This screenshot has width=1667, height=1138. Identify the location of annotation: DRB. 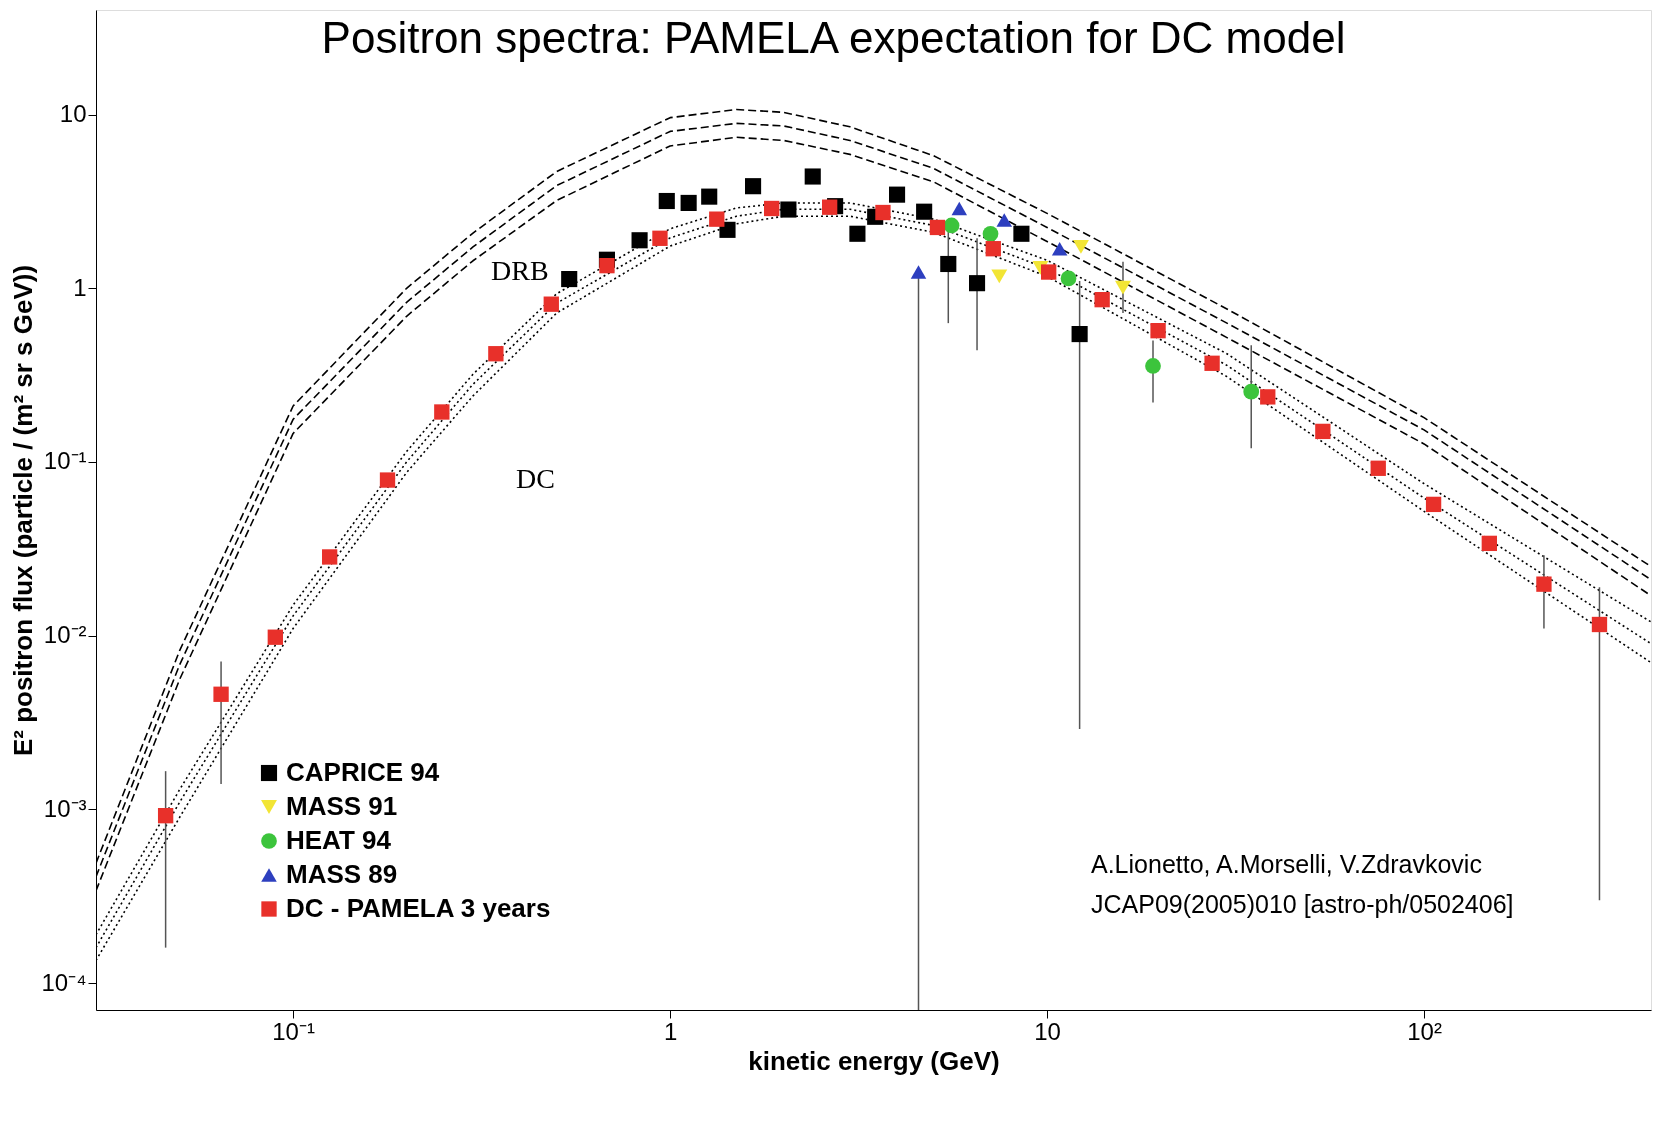
(520, 270).